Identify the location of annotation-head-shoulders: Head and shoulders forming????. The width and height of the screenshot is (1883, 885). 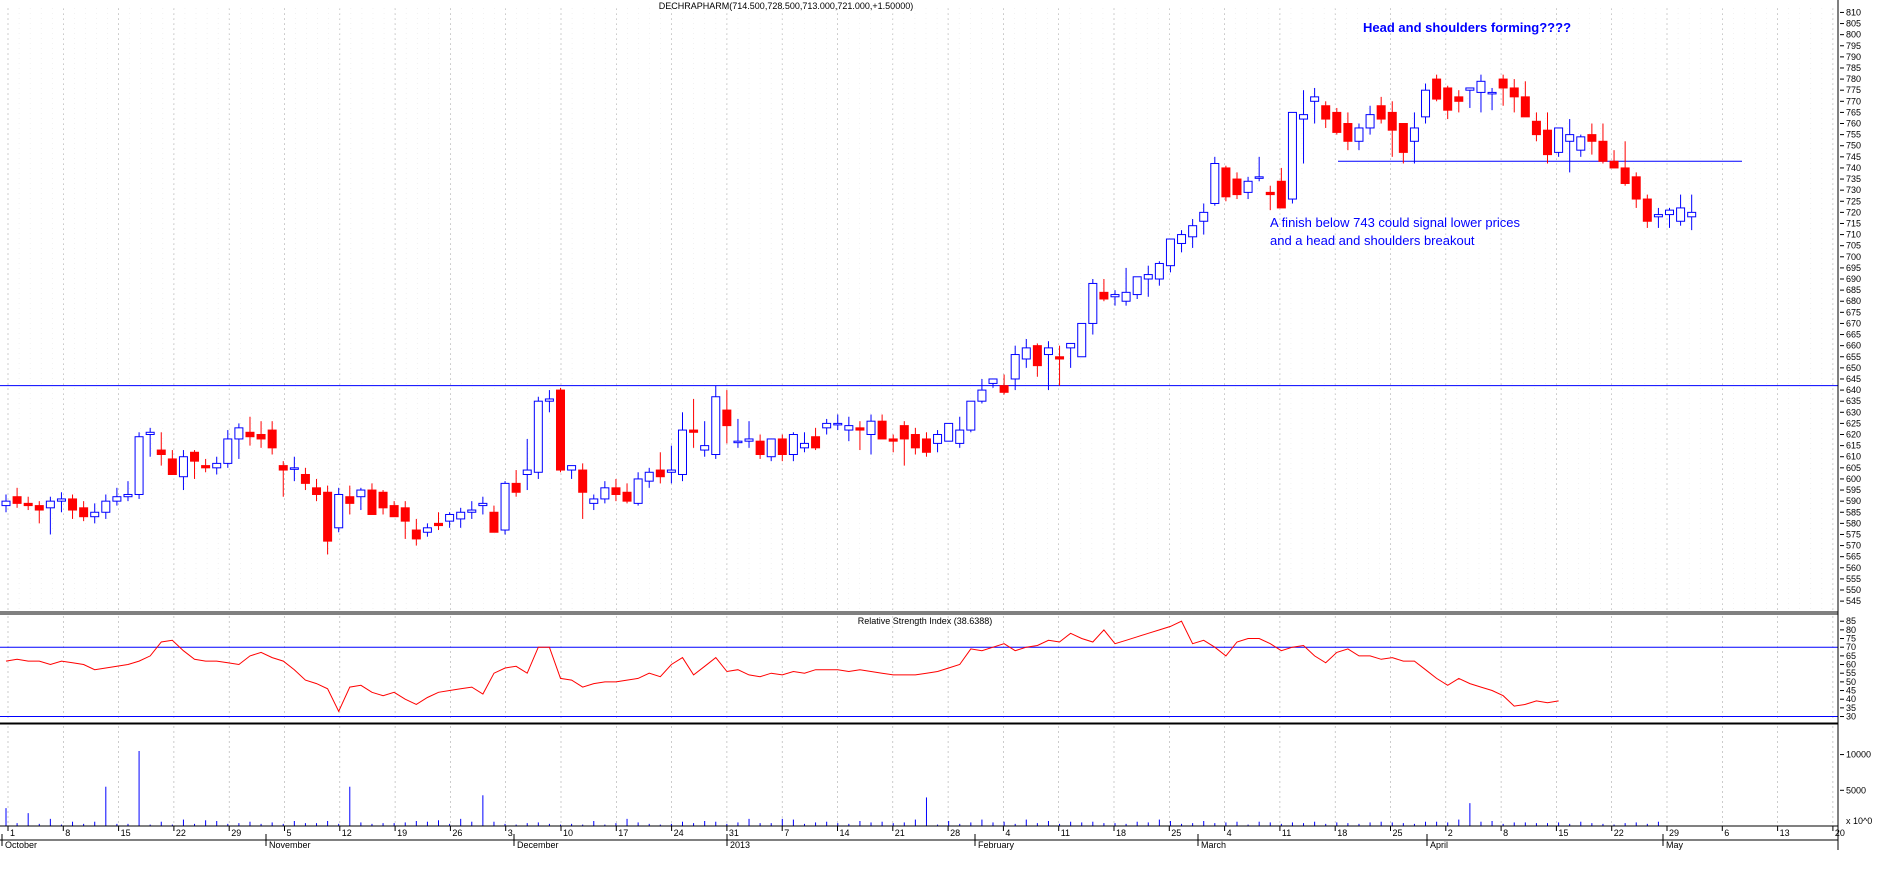
(1467, 27).